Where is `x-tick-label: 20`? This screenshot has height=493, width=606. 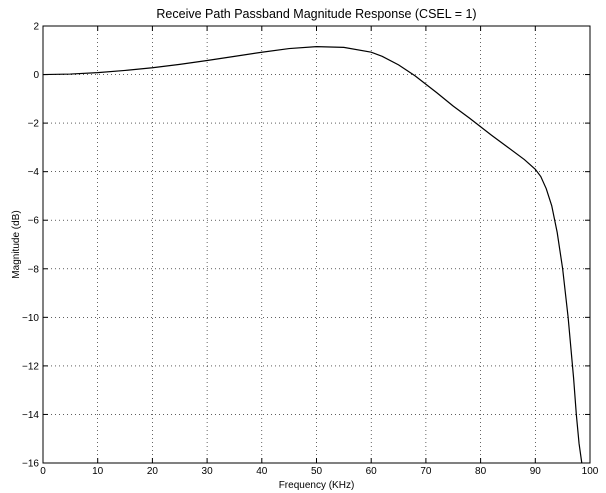 x-tick-label: 20 is located at coordinates (153, 471).